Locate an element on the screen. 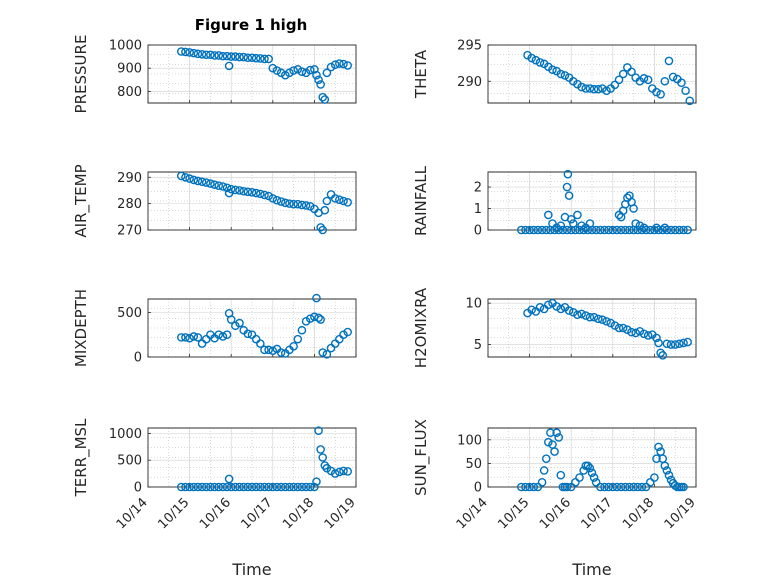 The width and height of the screenshot is (778, 583). y-axis-label: RAINFALL is located at coordinates (421, 200).